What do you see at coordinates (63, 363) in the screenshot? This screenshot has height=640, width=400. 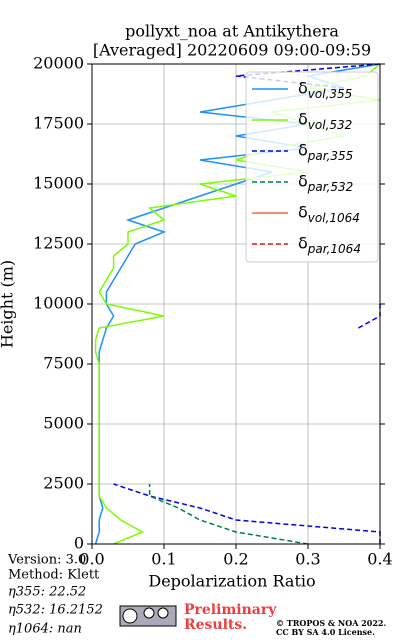 I see `y-tick-label: 7500` at bounding box center [63, 363].